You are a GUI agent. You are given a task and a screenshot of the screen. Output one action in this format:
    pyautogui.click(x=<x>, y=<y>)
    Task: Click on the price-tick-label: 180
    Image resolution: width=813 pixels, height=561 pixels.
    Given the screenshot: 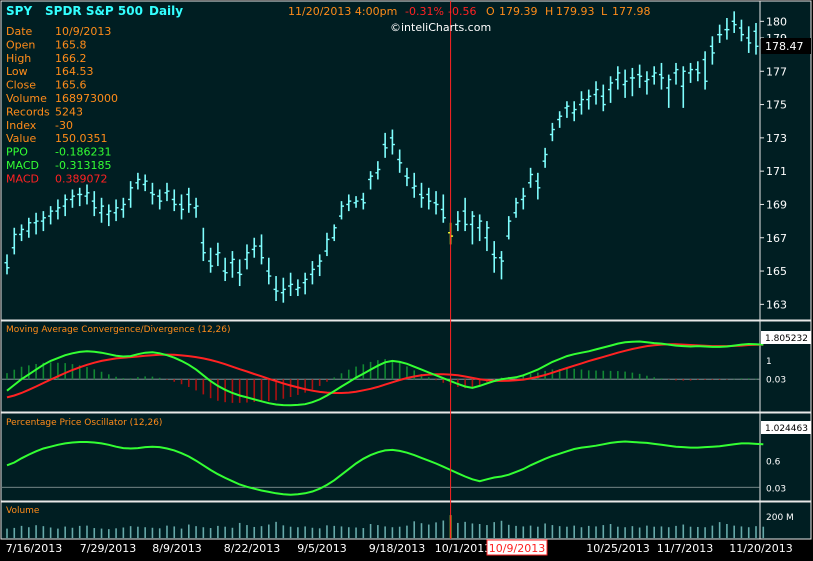 What is the action you would take?
    pyautogui.click(x=776, y=21)
    